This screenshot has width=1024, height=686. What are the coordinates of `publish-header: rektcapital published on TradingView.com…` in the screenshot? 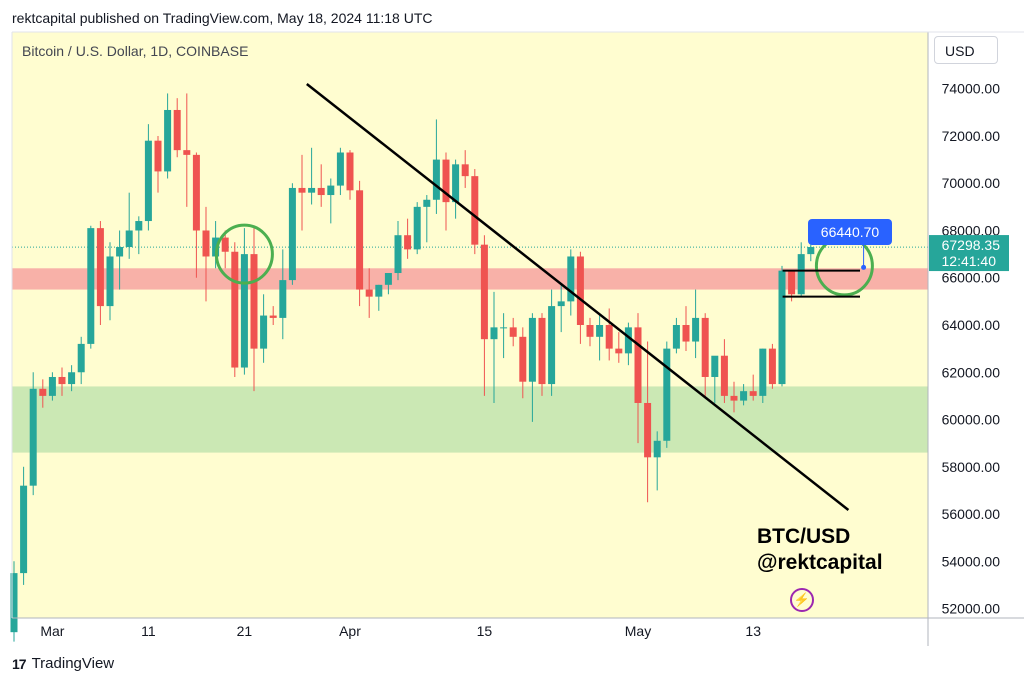 It's located at (222, 18).